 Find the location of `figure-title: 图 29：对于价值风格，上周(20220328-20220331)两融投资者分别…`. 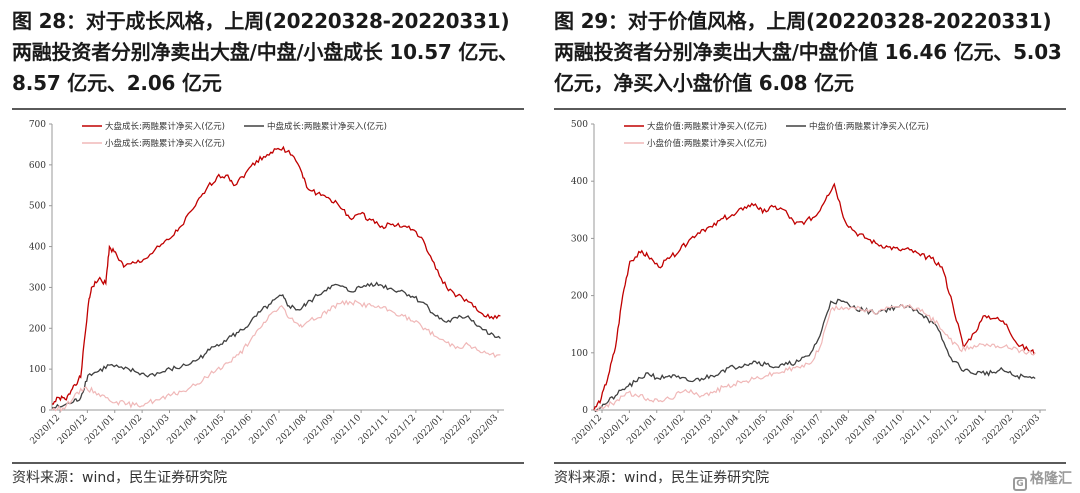

figure-title: 图 29：对于价值风格，上周(20220328-20220331)两融投资者分别… is located at coordinates (808, 52).